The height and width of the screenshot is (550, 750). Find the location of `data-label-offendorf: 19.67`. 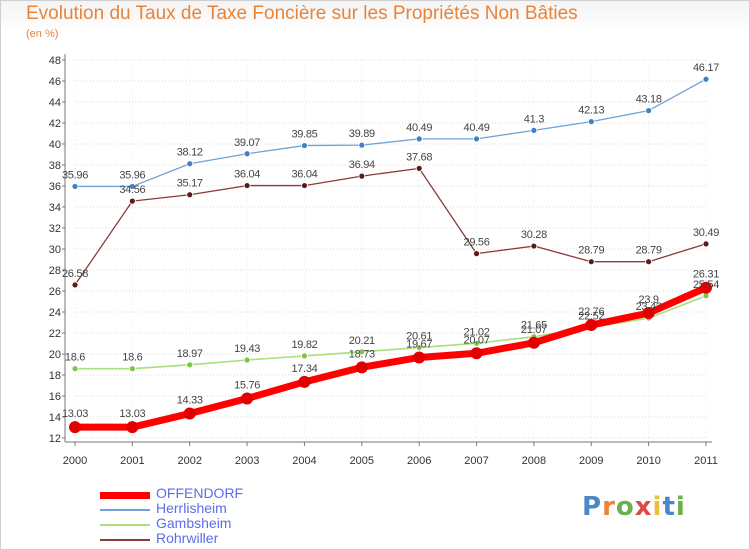

data-label-offendorf: 19.67 is located at coordinates (419, 344).